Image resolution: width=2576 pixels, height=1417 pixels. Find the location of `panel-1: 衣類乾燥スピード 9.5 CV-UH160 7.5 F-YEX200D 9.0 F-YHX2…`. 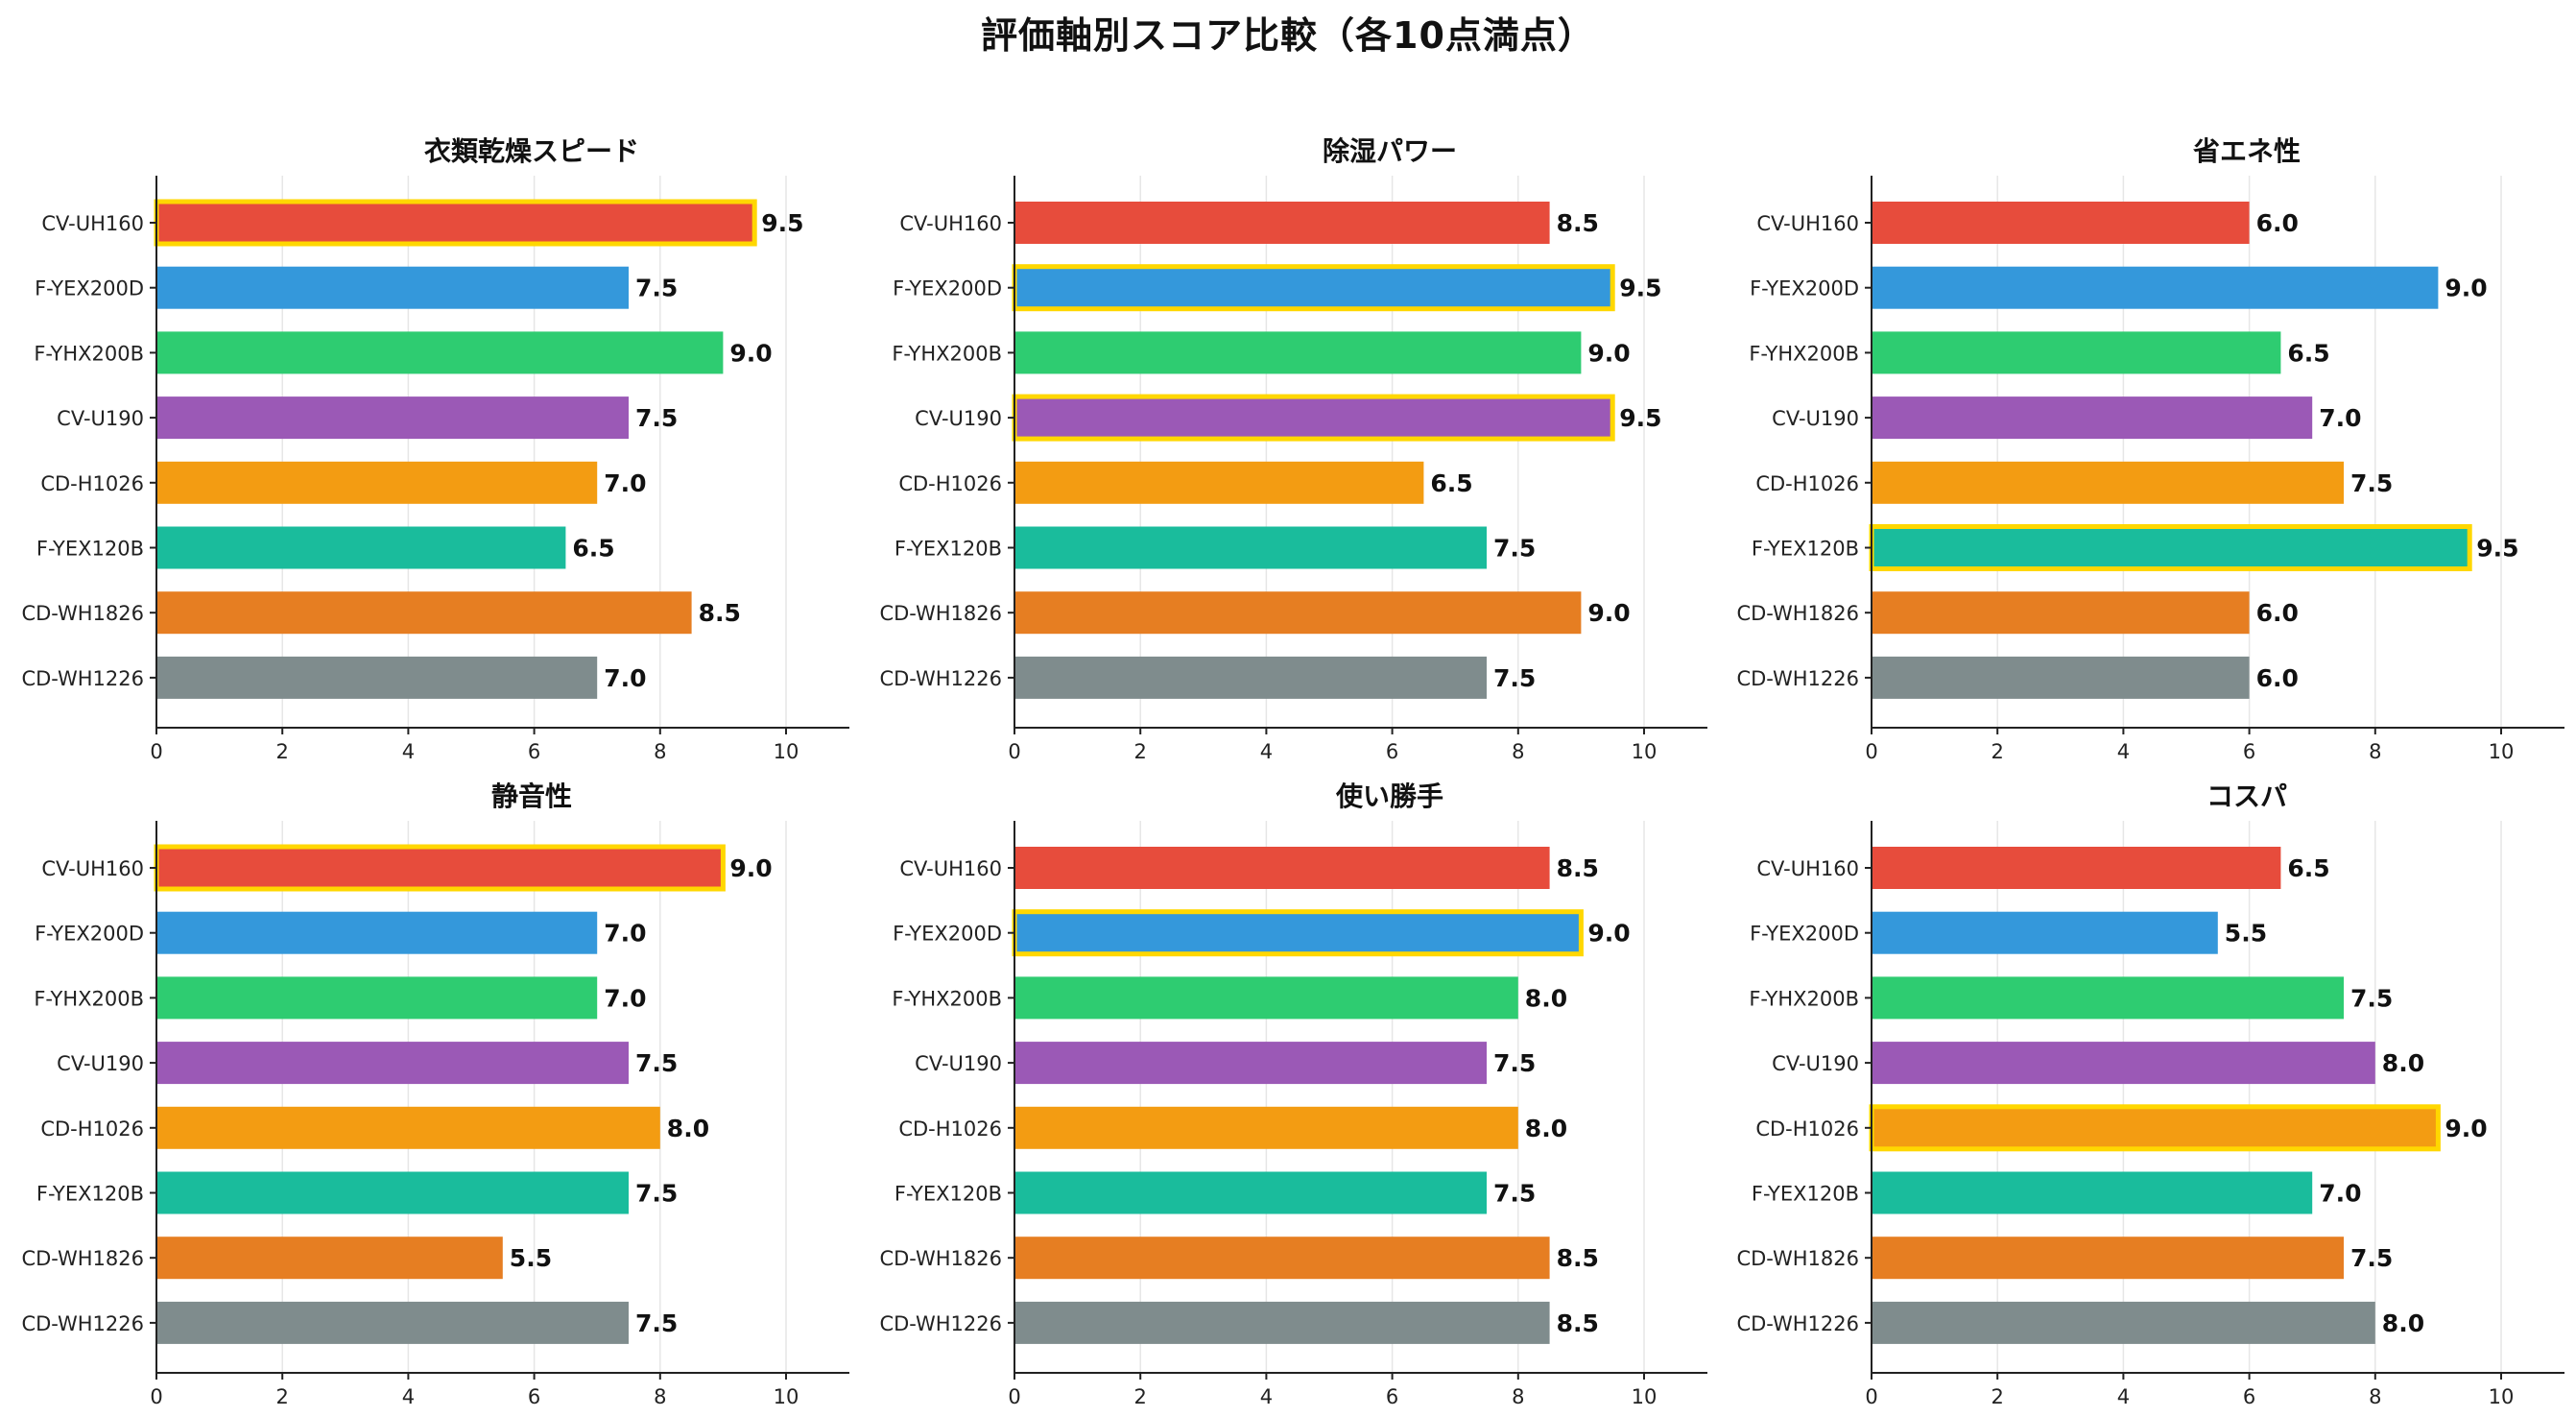

panel-1: 衣類乾燥スピード 9.5 CV-UH160 7.5 F-YEX200D 9.0 F-YHX2… is located at coordinates (435, 449).